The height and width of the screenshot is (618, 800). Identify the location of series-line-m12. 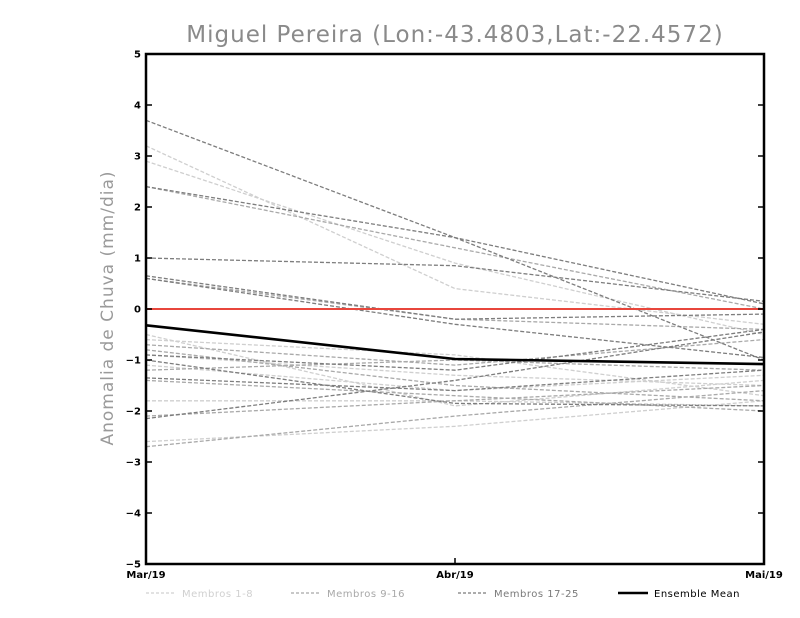
(455, 395).